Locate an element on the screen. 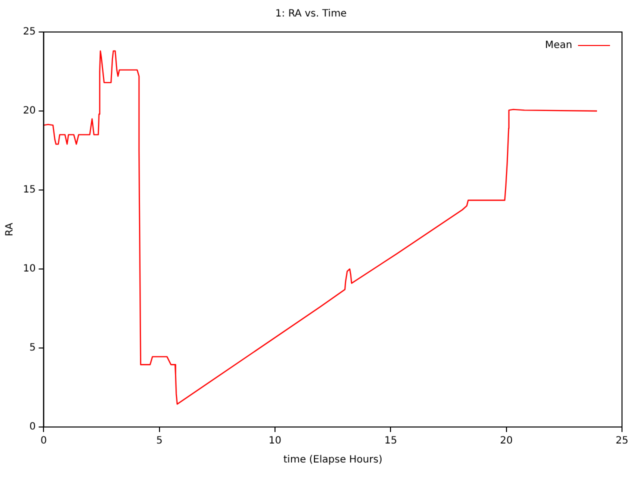 This screenshot has height=480, width=640. y-tick-label: 10 is located at coordinates (29, 269).